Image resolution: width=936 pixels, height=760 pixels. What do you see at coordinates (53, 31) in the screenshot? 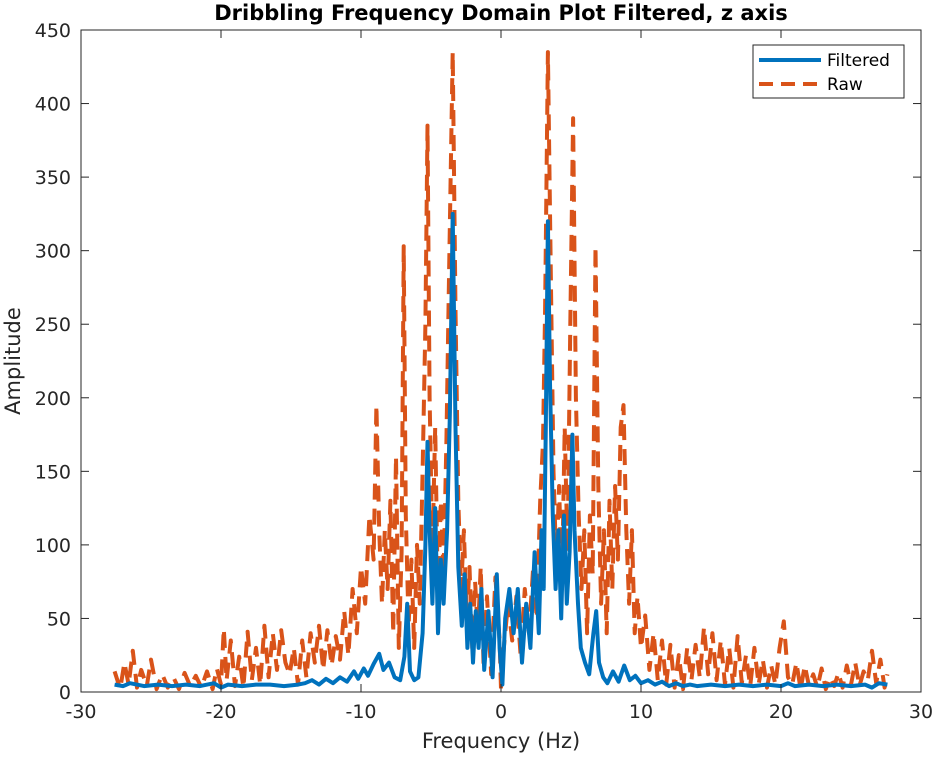
I see `y-tick-label: 450` at bounding box center [53, 31].